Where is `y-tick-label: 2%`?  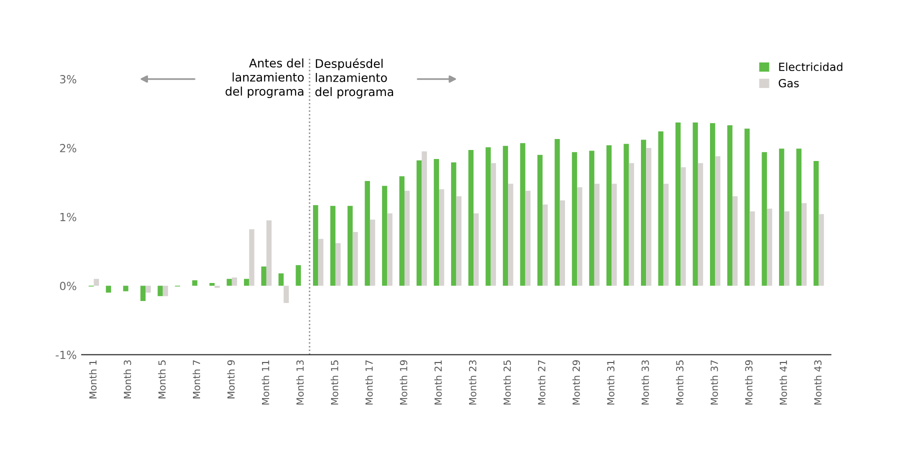
y-tick-label: 2% is located at coordinates (68, 148).